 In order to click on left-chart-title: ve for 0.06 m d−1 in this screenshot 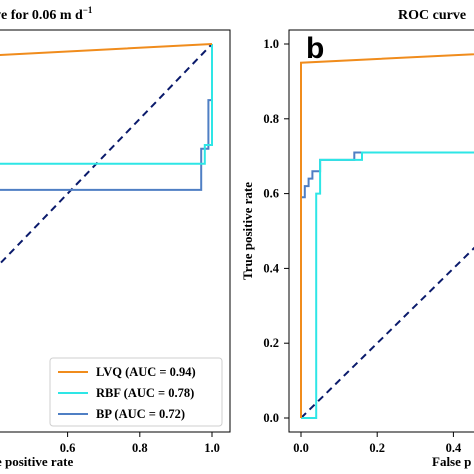, I will do `click(46, 14)`.